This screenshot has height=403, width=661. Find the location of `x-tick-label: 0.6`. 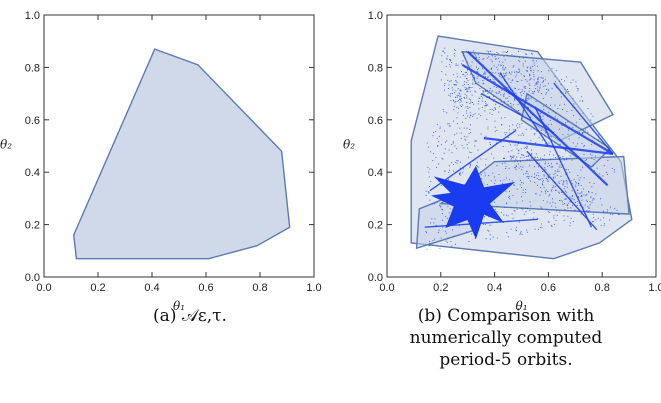

x-tick-label: 0.6 is located at coordinates (548, 288).